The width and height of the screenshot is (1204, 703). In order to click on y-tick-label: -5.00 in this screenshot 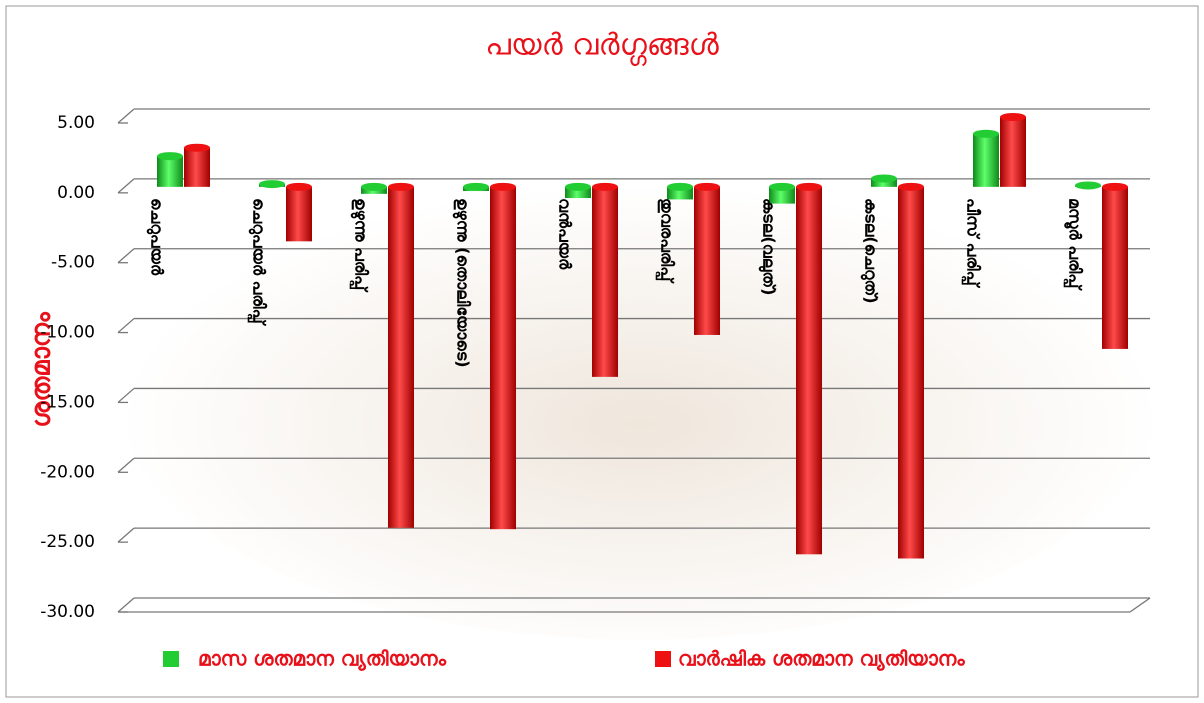, I will do `click(73, 263)`.